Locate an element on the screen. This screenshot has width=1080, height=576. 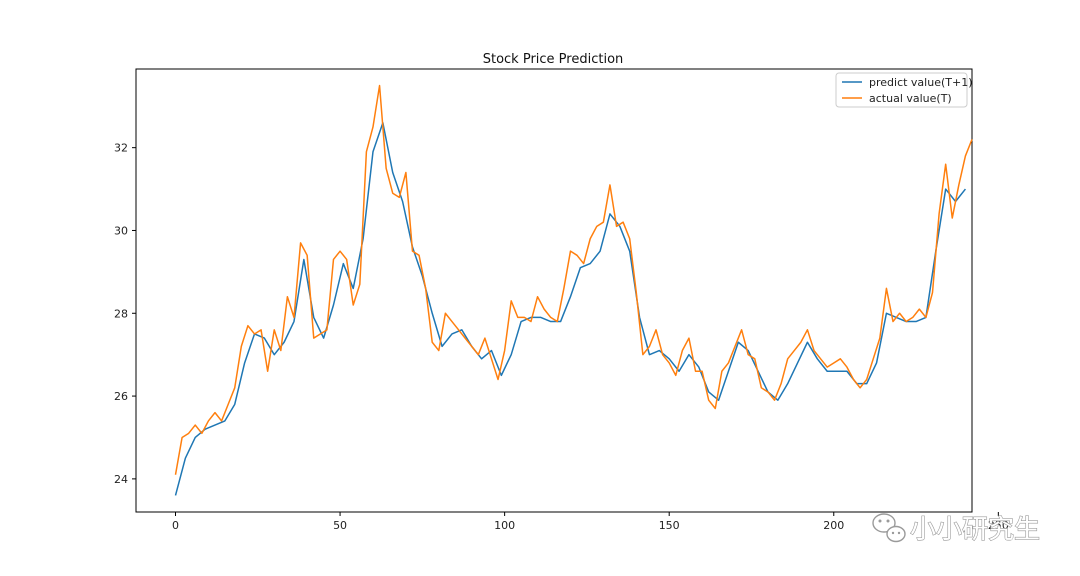
y-axis: 24 26 28 30 32 is located at coordinates (125, 314).